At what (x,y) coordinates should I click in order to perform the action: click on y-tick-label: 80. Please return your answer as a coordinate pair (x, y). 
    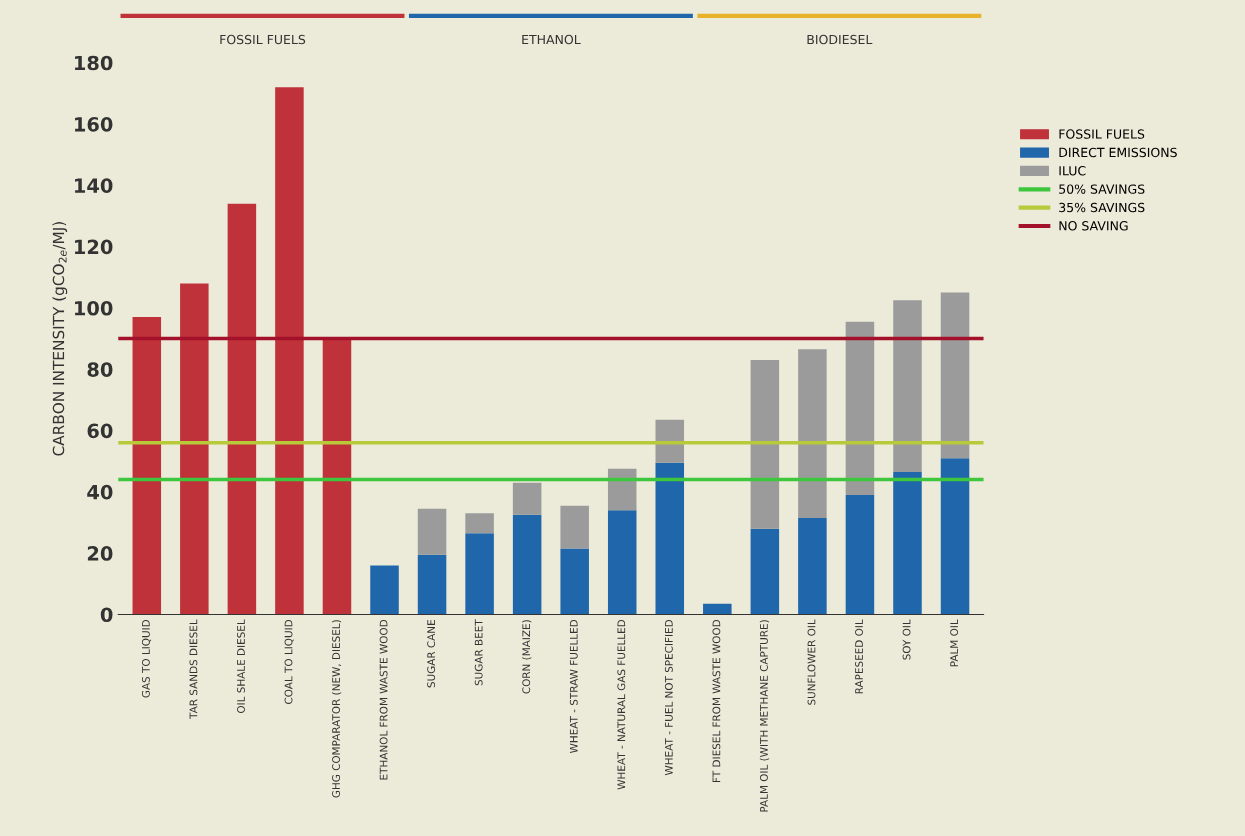
    Looking at the image, I should click on (100, 369).